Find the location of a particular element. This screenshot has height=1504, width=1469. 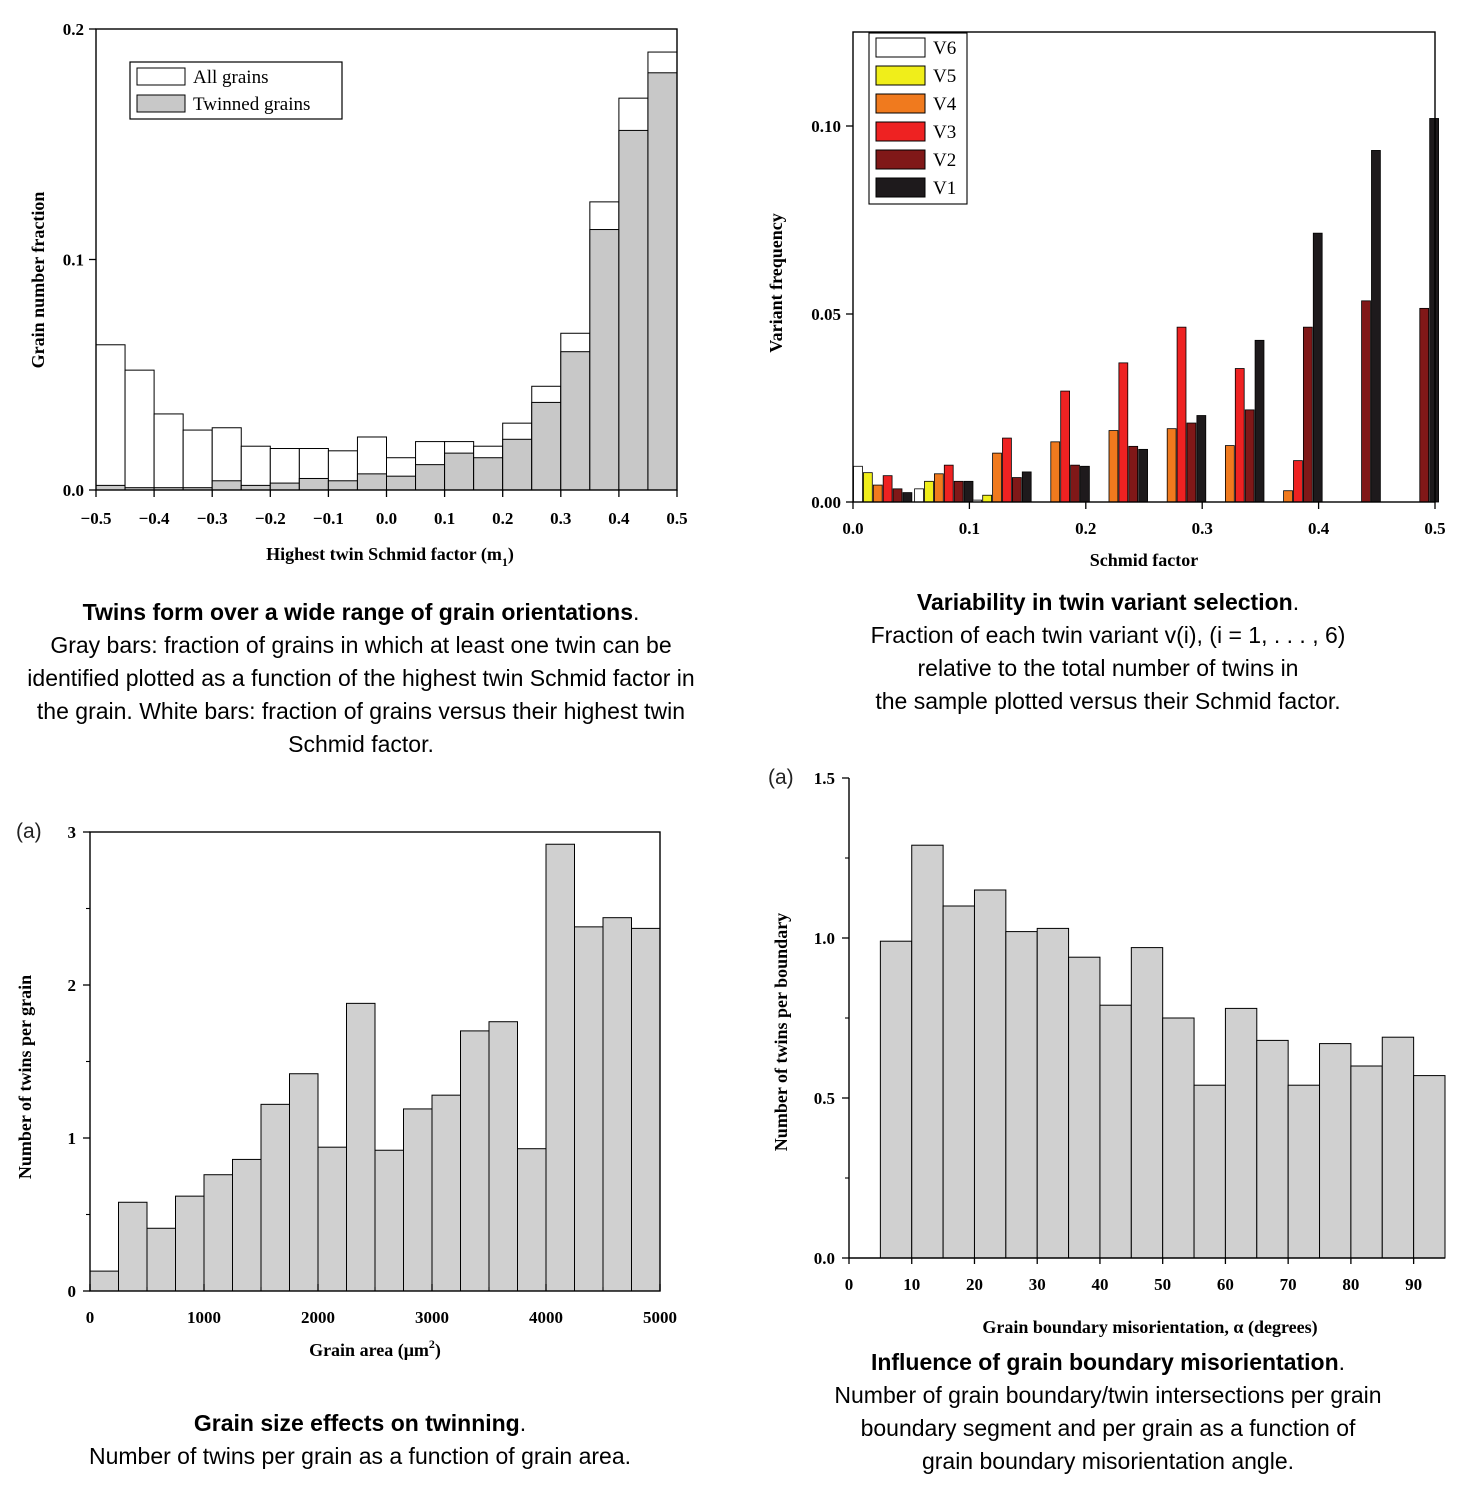

x-tick-label: 50 is located at coordinates (1162, 1284).